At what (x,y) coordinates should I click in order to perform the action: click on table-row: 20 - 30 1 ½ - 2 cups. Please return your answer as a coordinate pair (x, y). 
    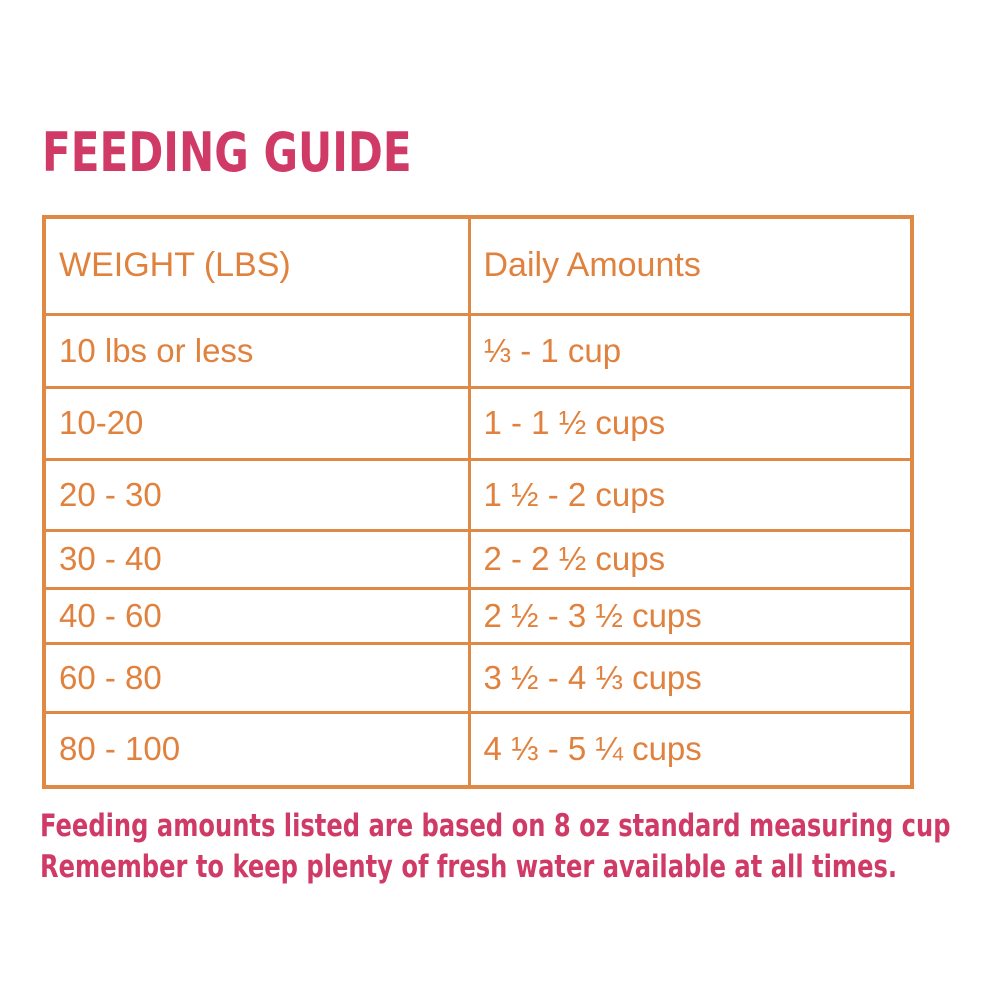
    Looking at the image, I should click on (478, 494).